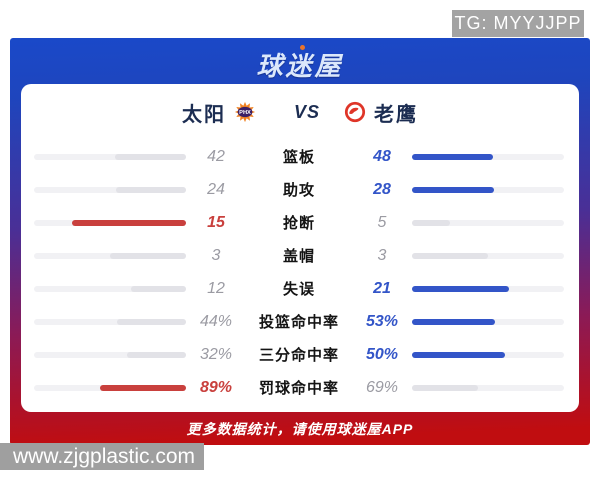 The image size is (600, 480). What do you see at coordinates (306, 111) in the screenshot?
I see `vs-label: VS` at bounding box center [306, 111].